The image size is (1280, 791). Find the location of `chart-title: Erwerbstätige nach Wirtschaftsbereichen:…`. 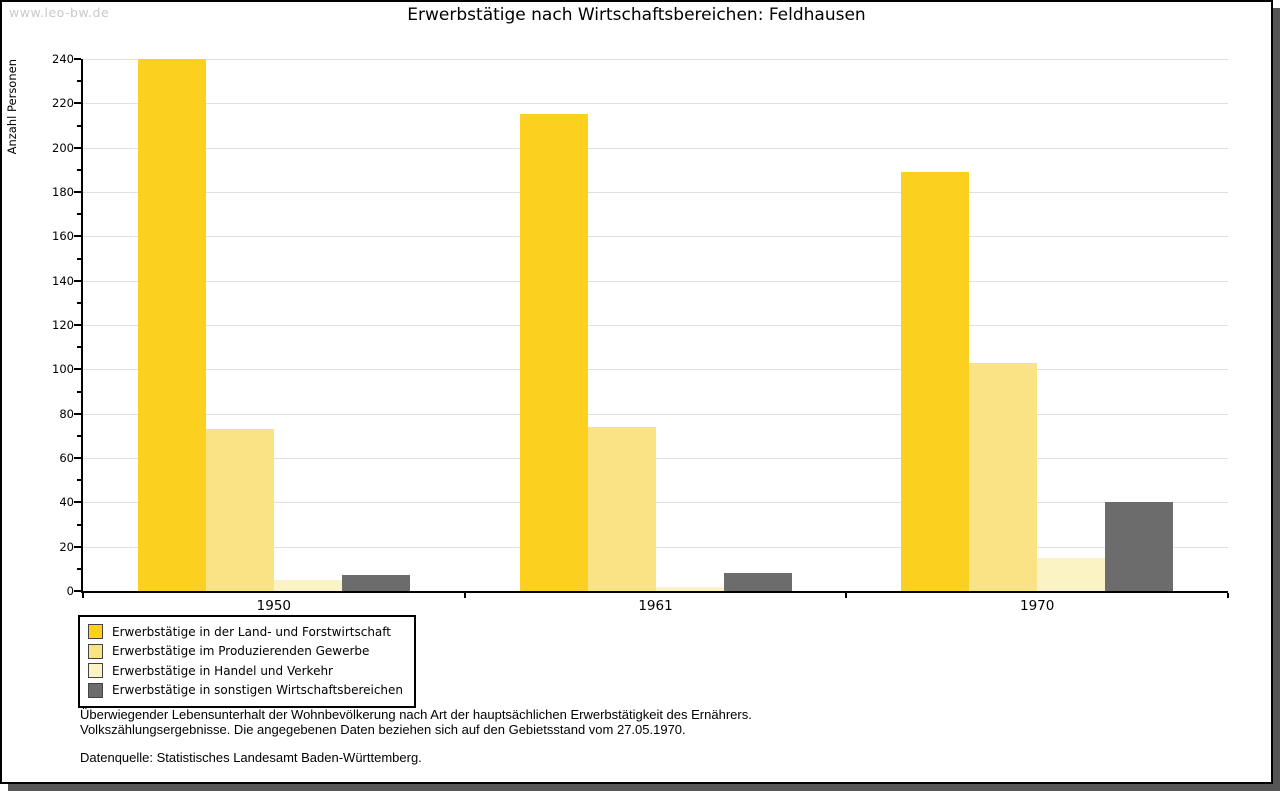

chart-title: Erwerbstätige nach Wirtschaftsbereichen:… is located at coordinates (636, 15).